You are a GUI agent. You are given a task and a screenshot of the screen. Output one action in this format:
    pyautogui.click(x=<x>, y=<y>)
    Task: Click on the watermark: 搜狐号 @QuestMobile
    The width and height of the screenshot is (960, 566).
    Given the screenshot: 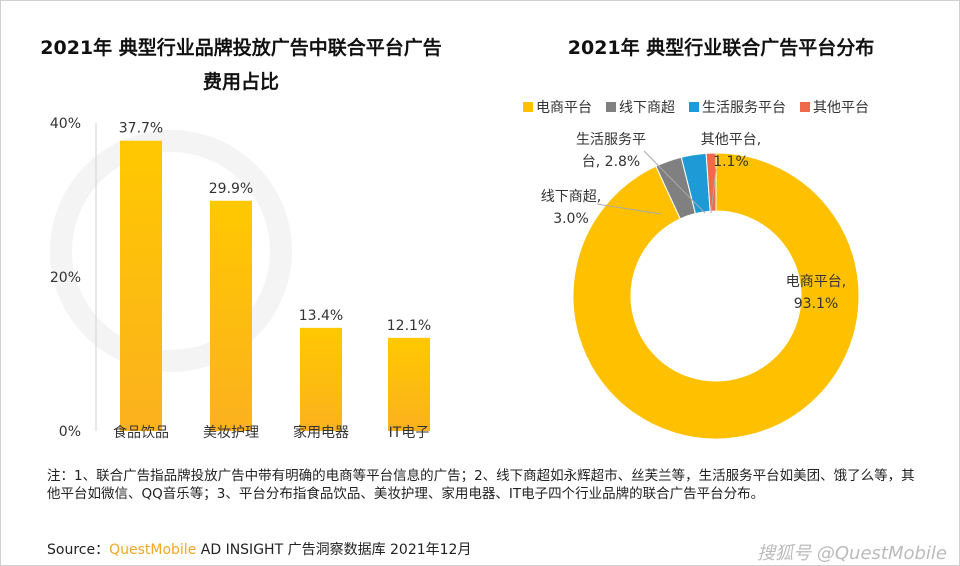 What is the action you would take?
    pyautogui.click(x=852, y=553)
    